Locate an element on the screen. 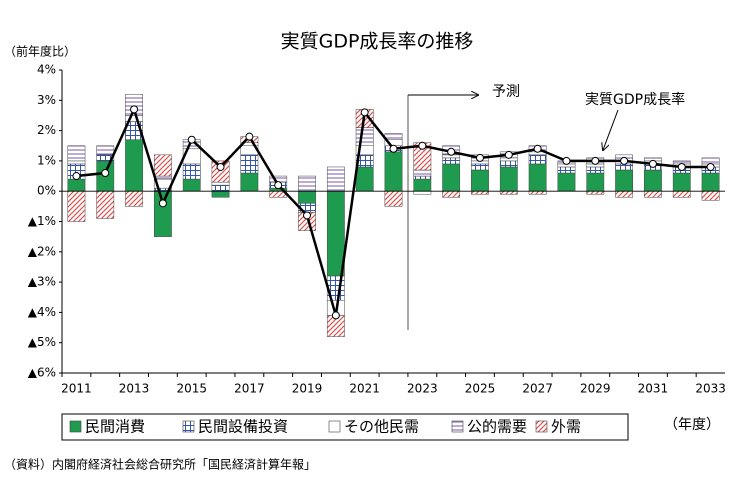 This screenshot has width=754, height=502. x-tick-label: 2019 is located at coordinates (307, 389).